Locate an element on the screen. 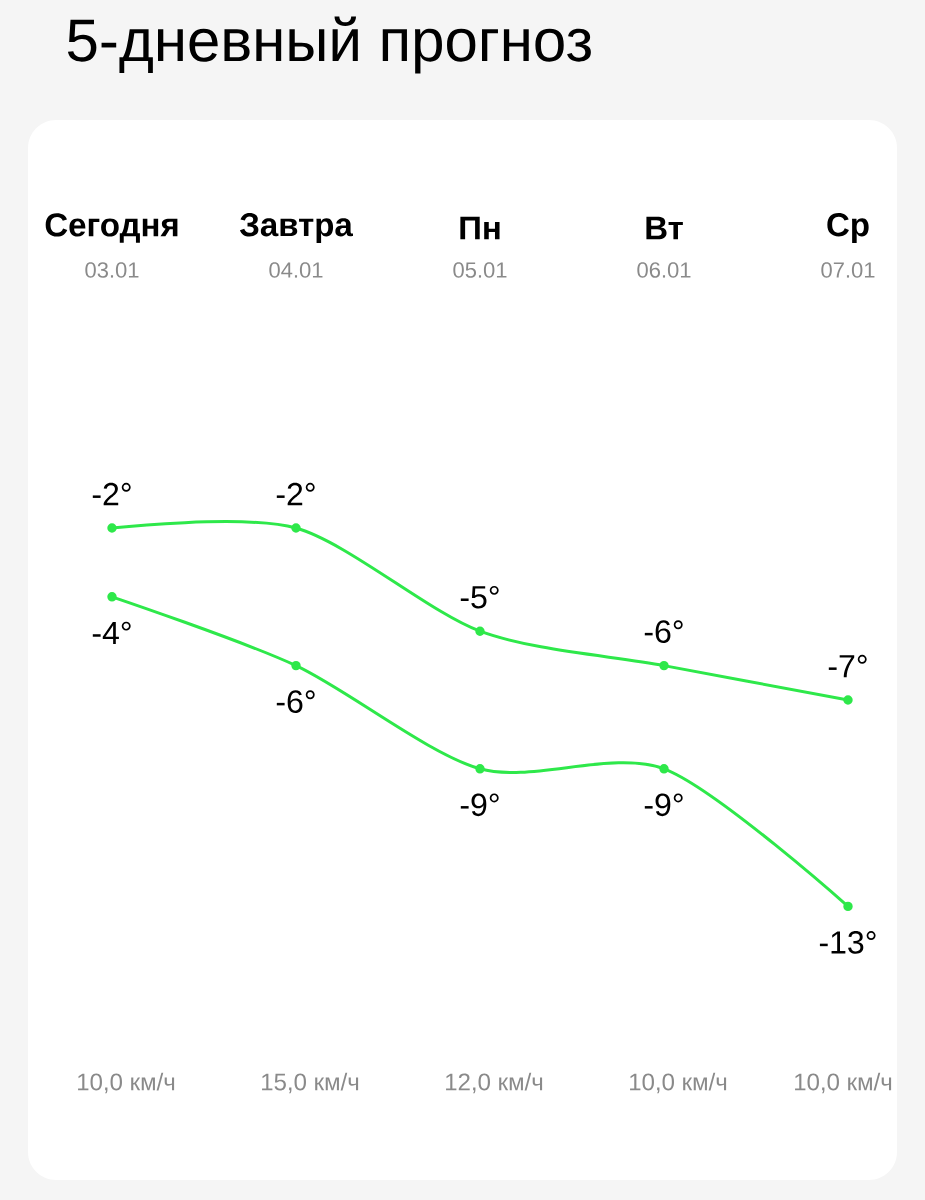 The width and height of the screenshot is (925, 1200). data-label: -7° is located at coordinates (847, 666).